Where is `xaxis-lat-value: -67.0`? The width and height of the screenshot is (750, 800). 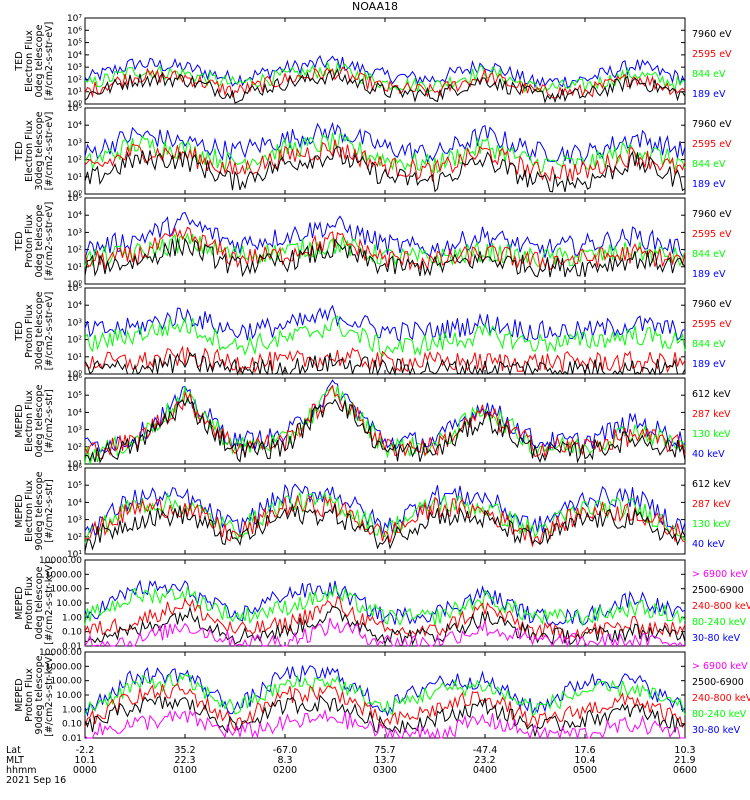 xaxis-lat-value: -67.0 is located at coordinates (285, 750).